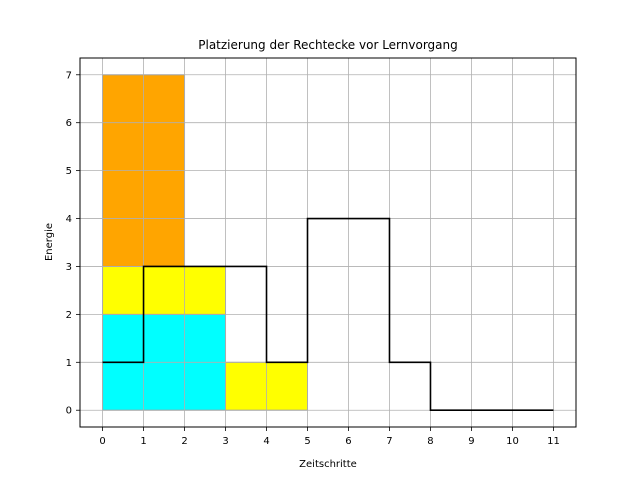 Image resolution: width=640 pixels, height=480 pixels. What do you see at coordinates (328, 464) in the screenshot?
I see `x-axis-label: Zeitschritte` at bounding box center [328, 464].